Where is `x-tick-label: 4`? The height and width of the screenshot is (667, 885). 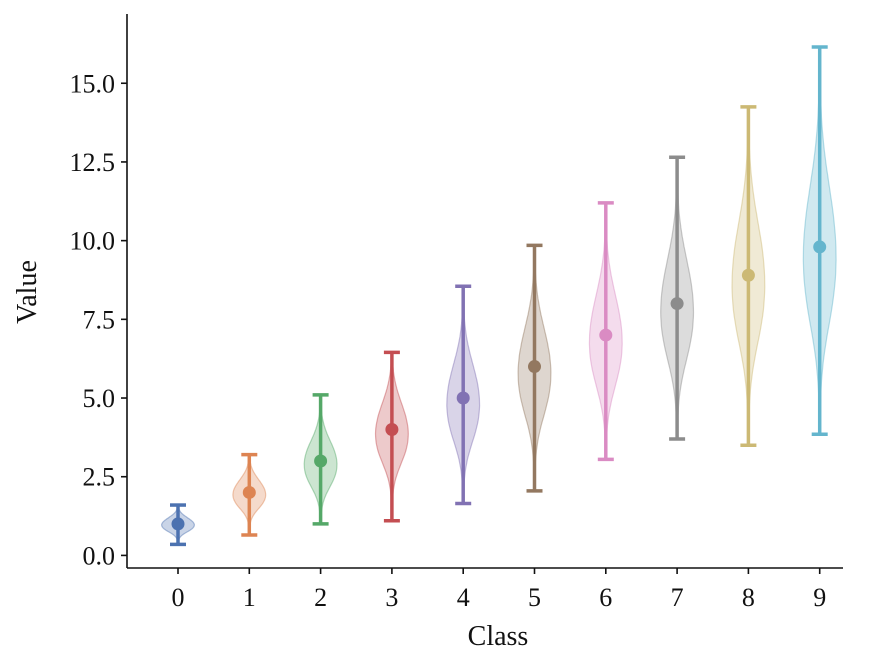
x-tick-label: 4 is located at coordinates (463, 597).